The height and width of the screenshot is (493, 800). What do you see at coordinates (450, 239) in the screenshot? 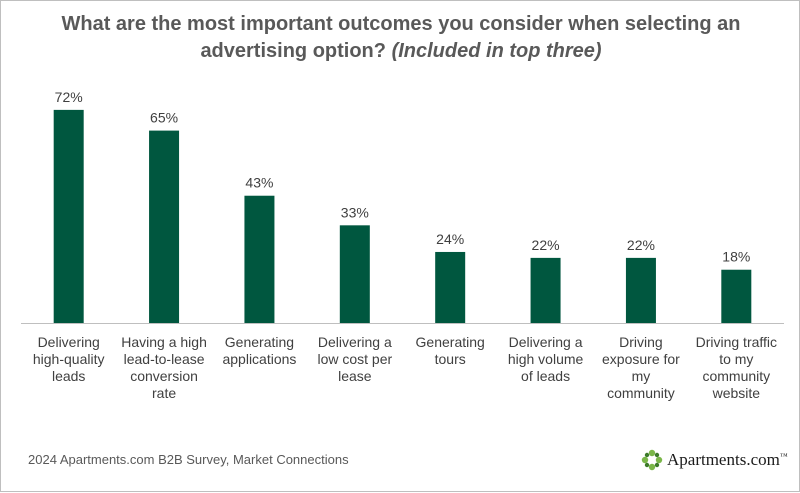
I see `data-label-5: 24%` at bounding box center [450, 239].